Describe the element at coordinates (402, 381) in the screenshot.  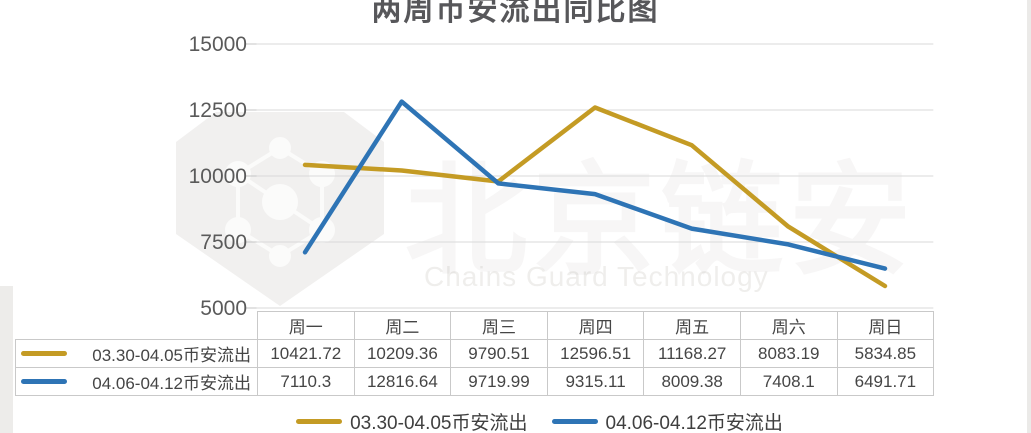
I see `value-cell: 12816.64` at that location.